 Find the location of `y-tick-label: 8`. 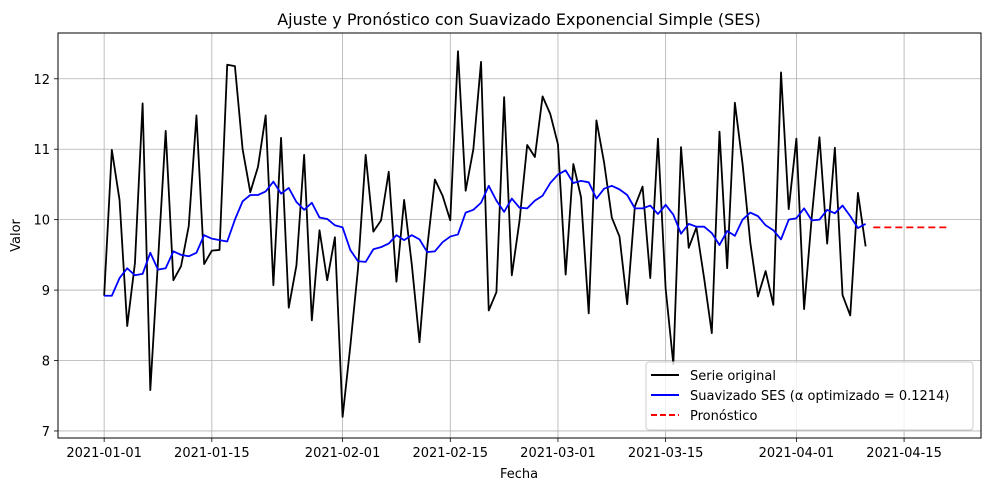

y-tick-label: 8 is located at coordinates (46, 362).